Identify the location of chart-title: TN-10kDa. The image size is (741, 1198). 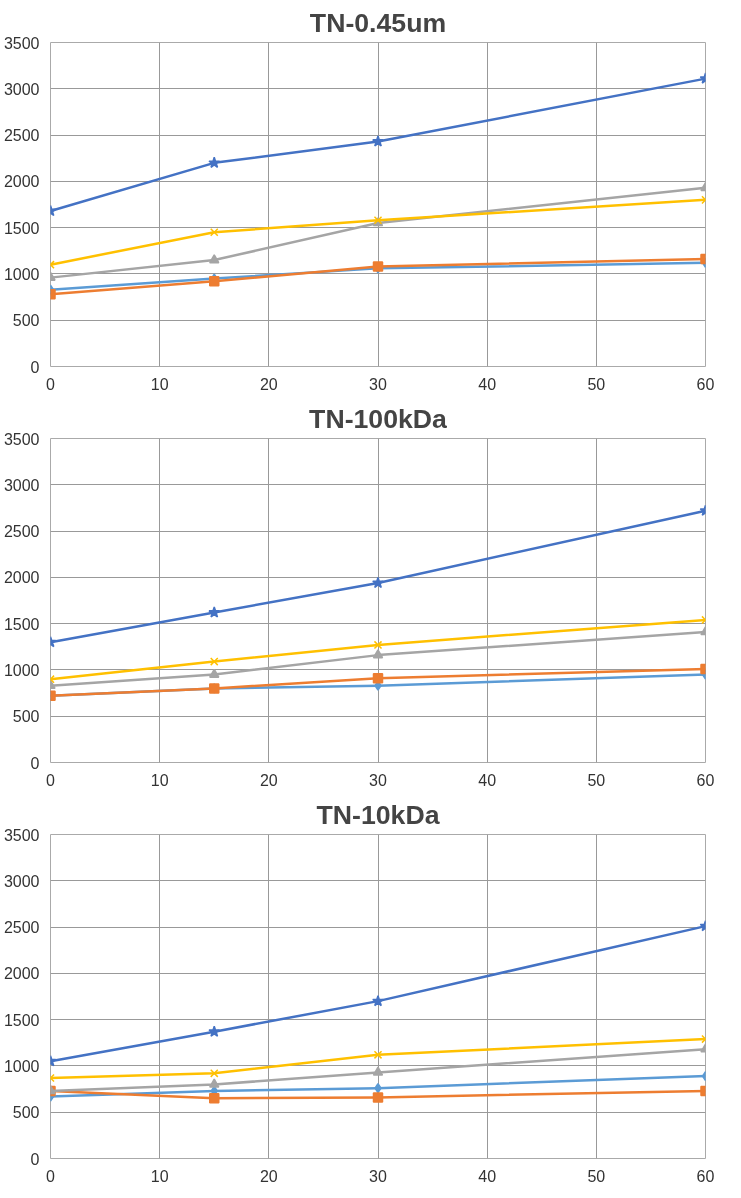
(378, 814).